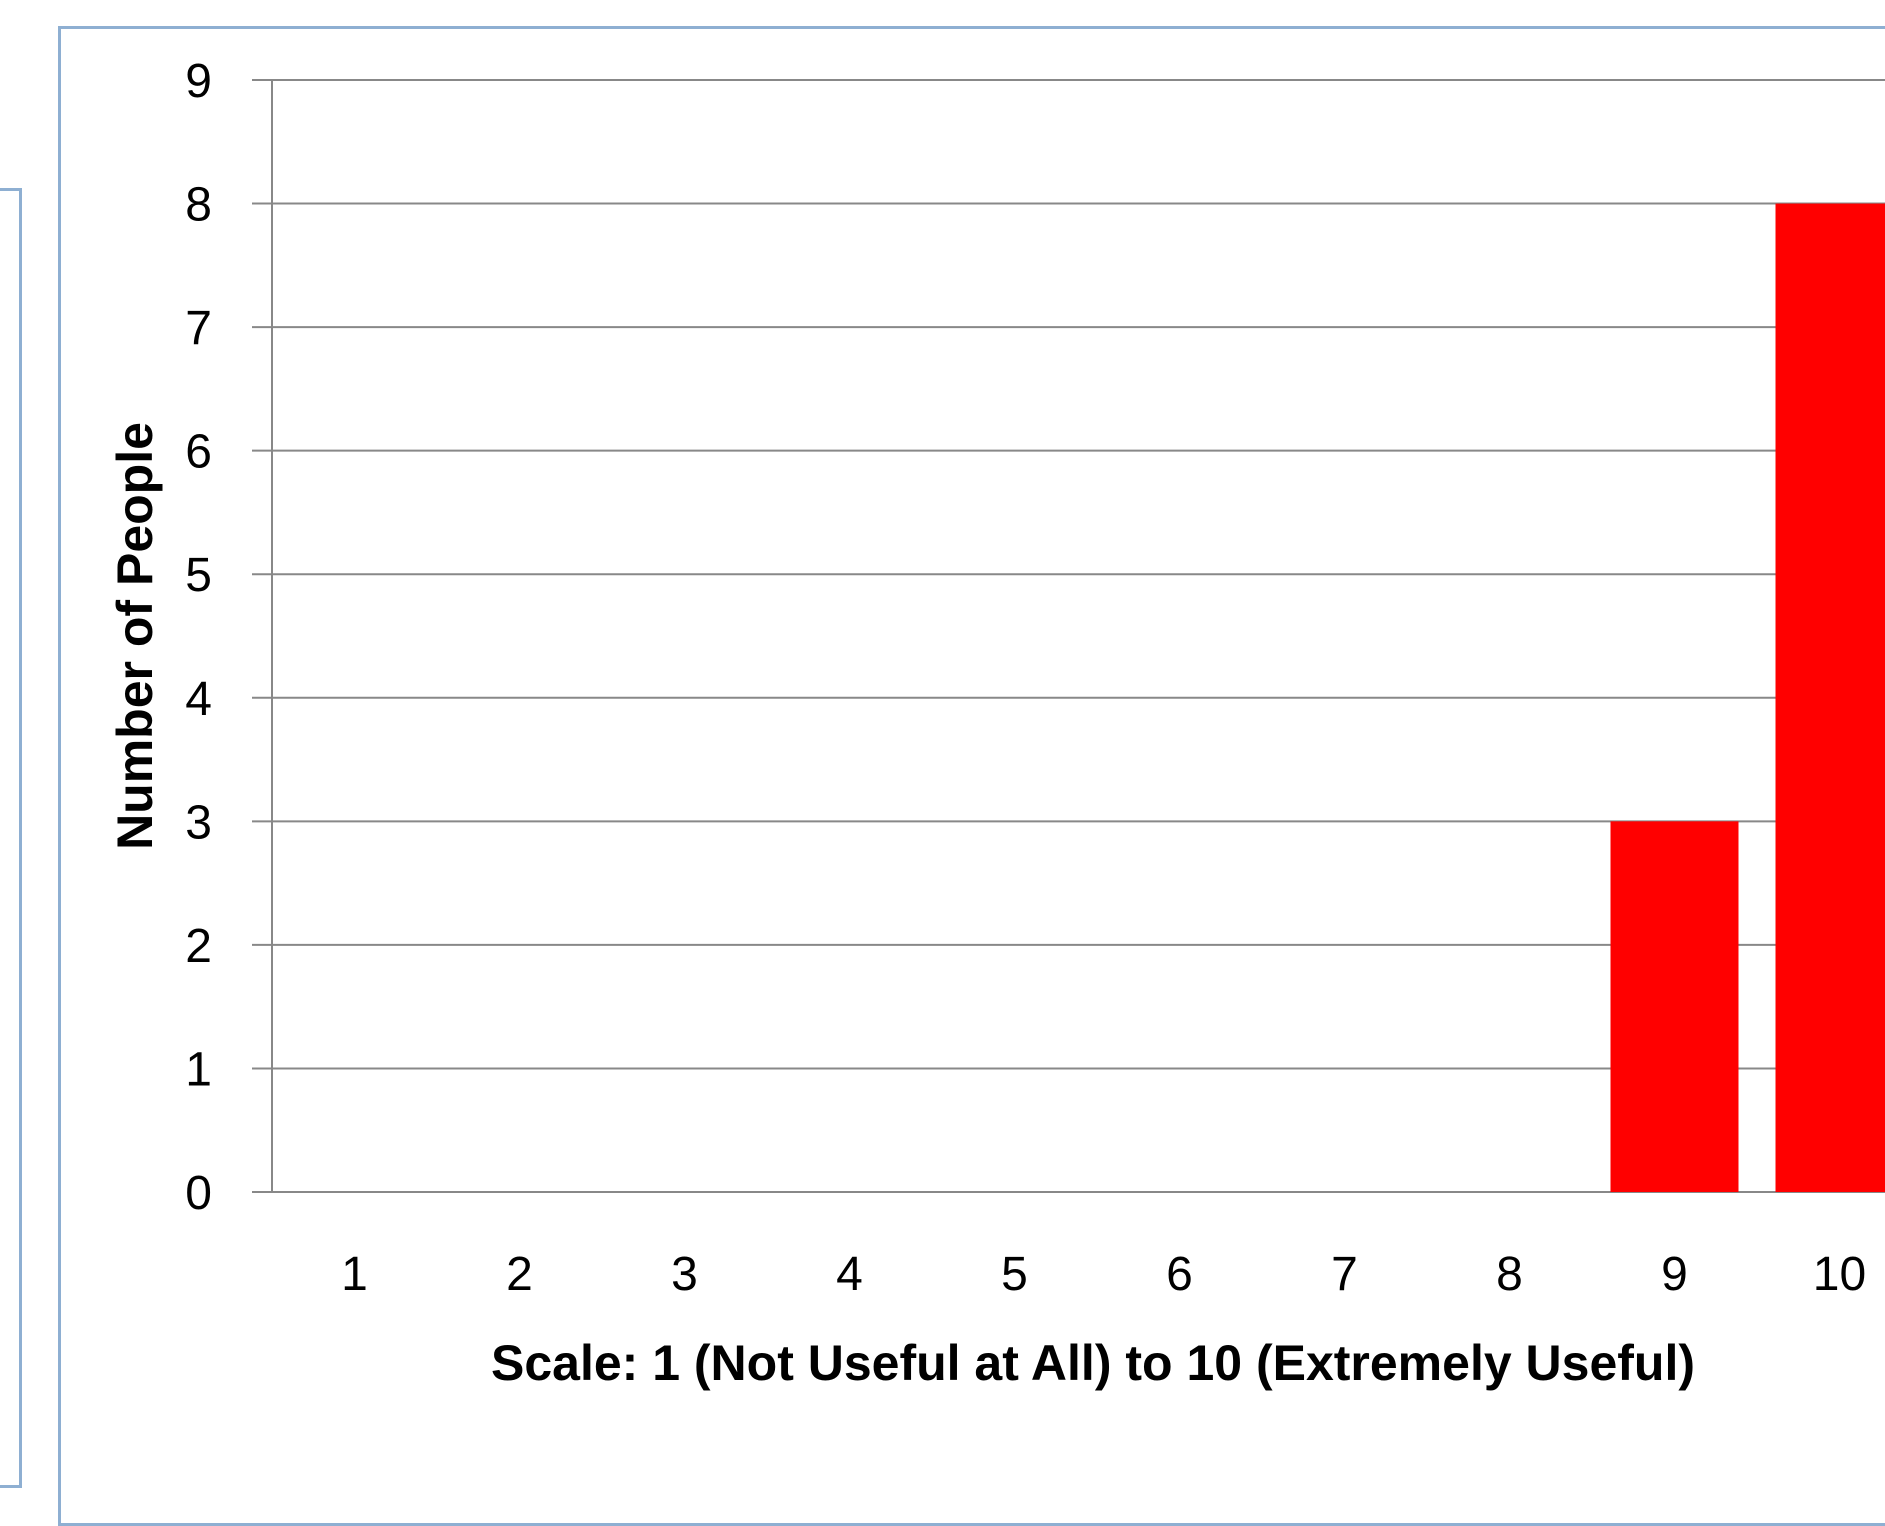 The width and height of the screenshot is (1885, 1526). I want to click on x-tick-labels: 1 2 3 4 5 6 7 8 9 10, so click(1103, 1274).